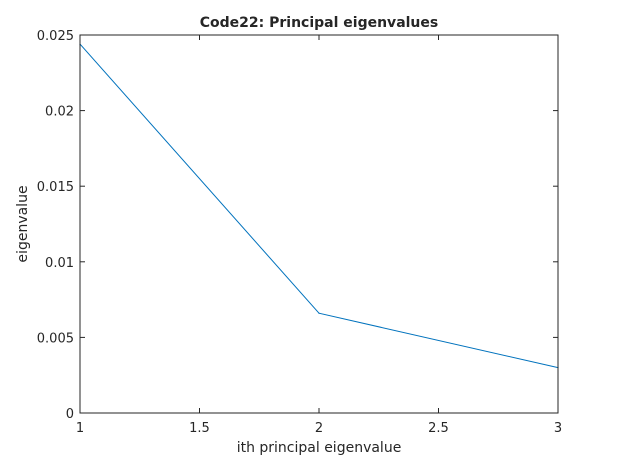 Image resolution: width=617 pixels, height=464 pixels. I want to click on x-tick-label: 1.5, so click(199, 428).